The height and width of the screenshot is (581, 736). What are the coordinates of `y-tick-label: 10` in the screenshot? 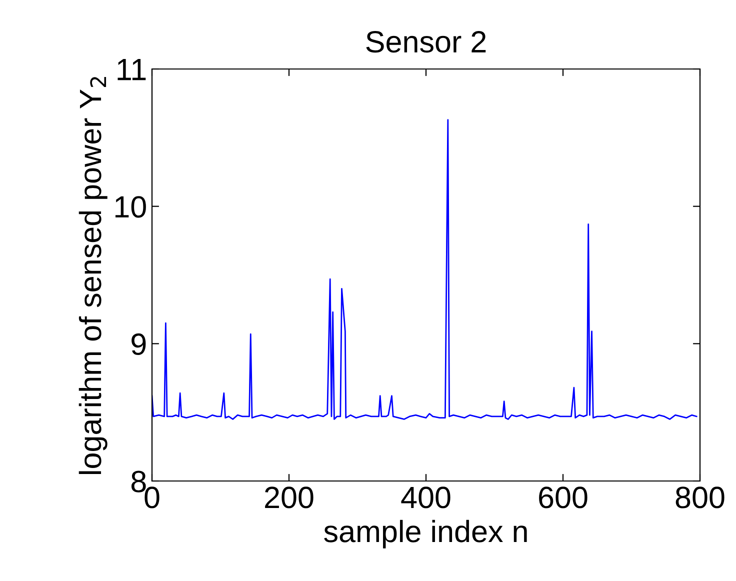 It's located at (130, 207).